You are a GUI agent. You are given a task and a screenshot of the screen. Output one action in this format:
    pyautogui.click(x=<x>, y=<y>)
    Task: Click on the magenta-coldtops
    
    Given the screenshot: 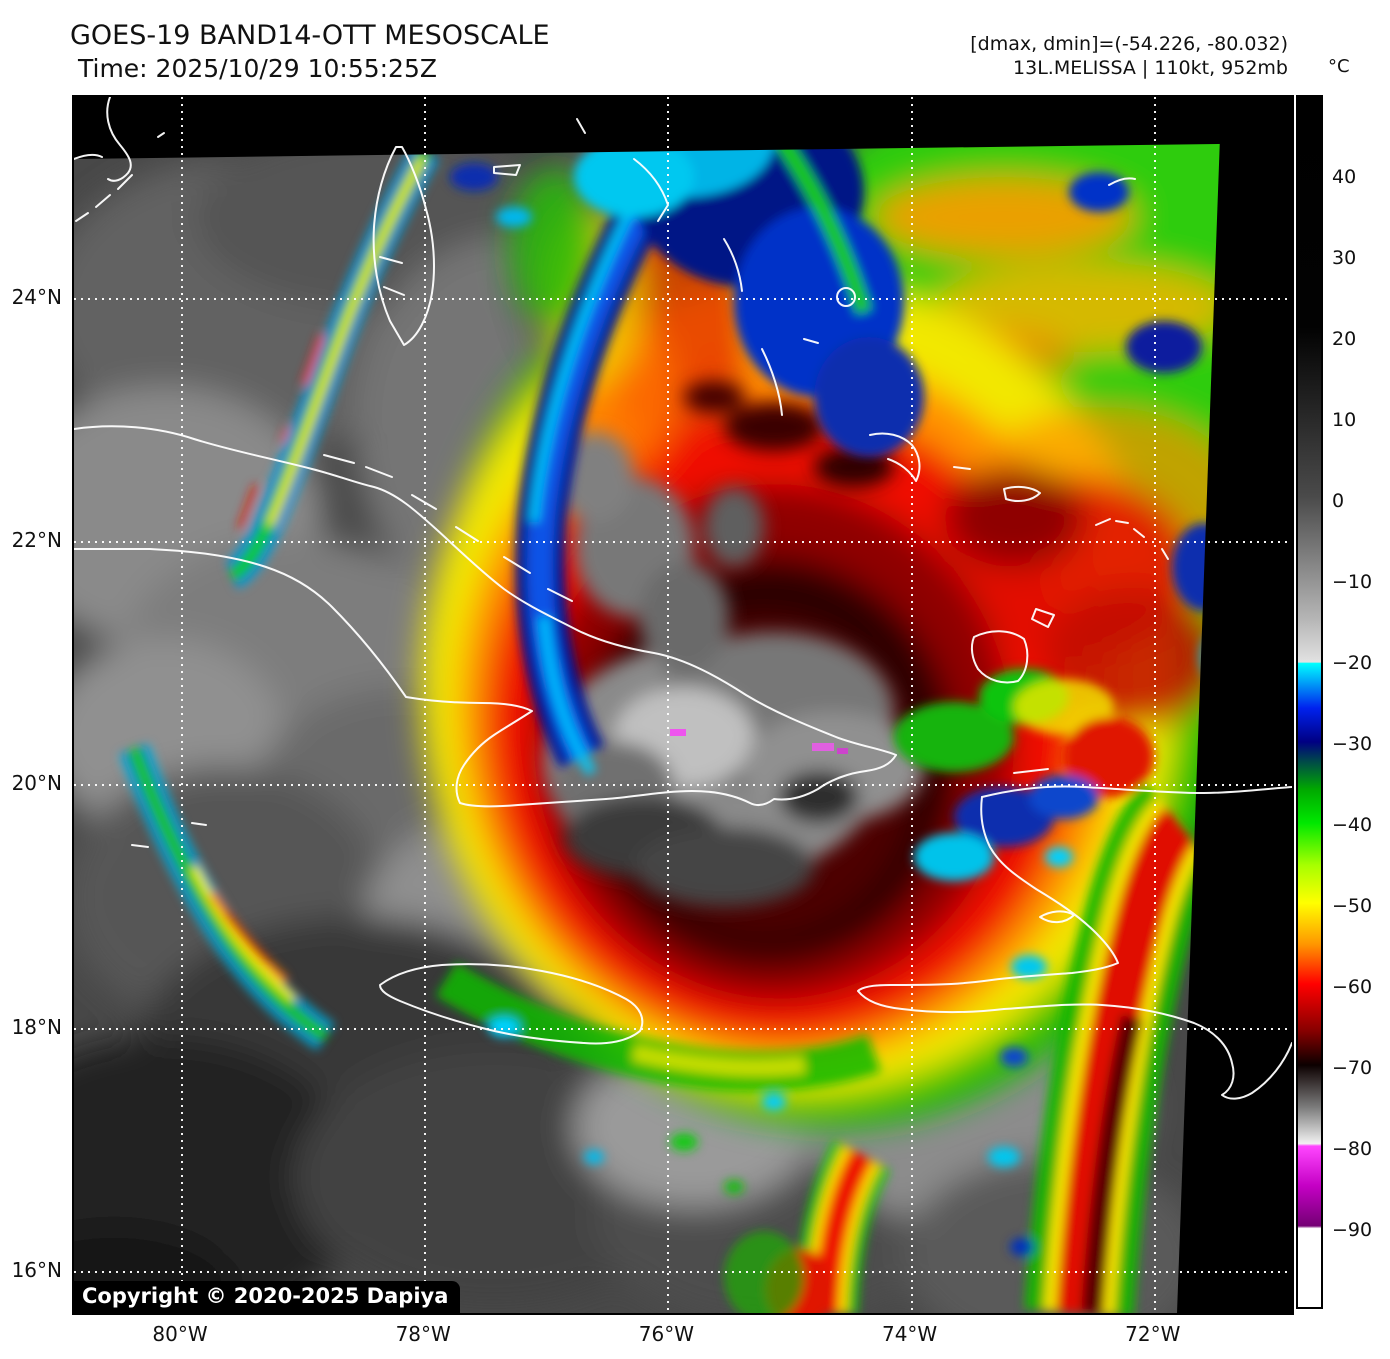 What is the action you would take?
    pyautogui.click(x=759, y=741)
    